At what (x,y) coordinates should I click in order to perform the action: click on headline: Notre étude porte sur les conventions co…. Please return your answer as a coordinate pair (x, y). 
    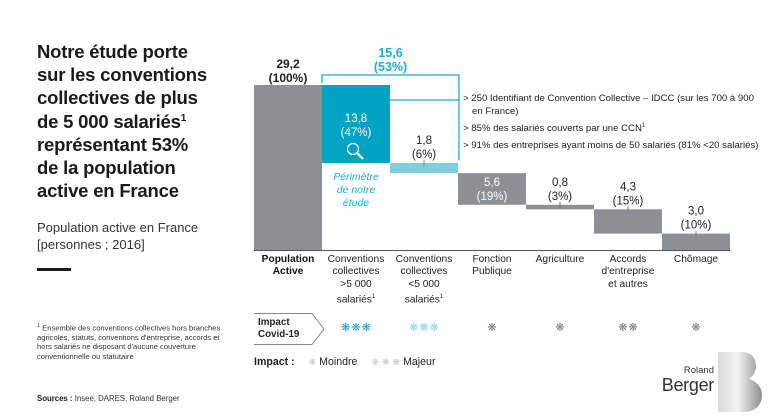
    Looking at the image, I should click on (137, 121).